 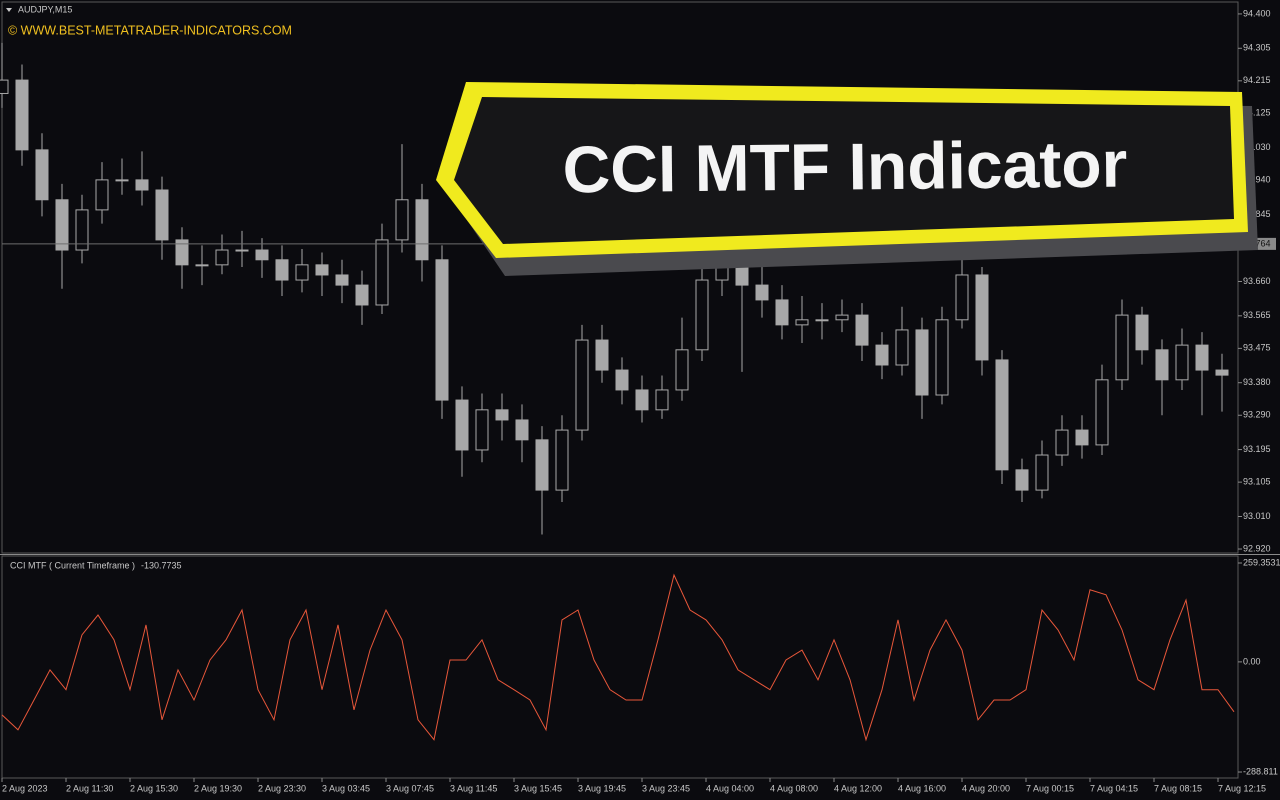 What do you see at coordinates (794, 788) in the screenshot?
I see `x-tick-label: 4 Aug 08:00` at bounding box center [794, 788].